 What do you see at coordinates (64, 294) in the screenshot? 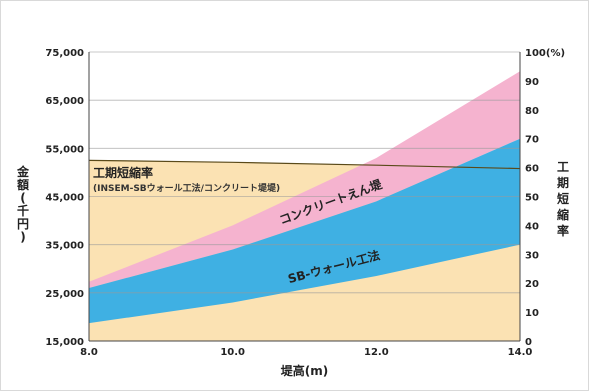
I see `y-tick-label: 25,000` at bounding box center [64, 294].